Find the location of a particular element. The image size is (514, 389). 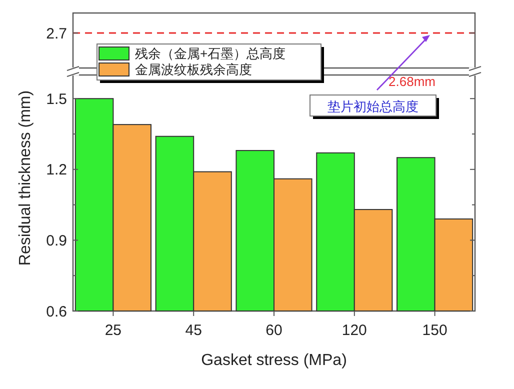

annotation: 垫片初始总高度 is located at coordinates (373, 106).